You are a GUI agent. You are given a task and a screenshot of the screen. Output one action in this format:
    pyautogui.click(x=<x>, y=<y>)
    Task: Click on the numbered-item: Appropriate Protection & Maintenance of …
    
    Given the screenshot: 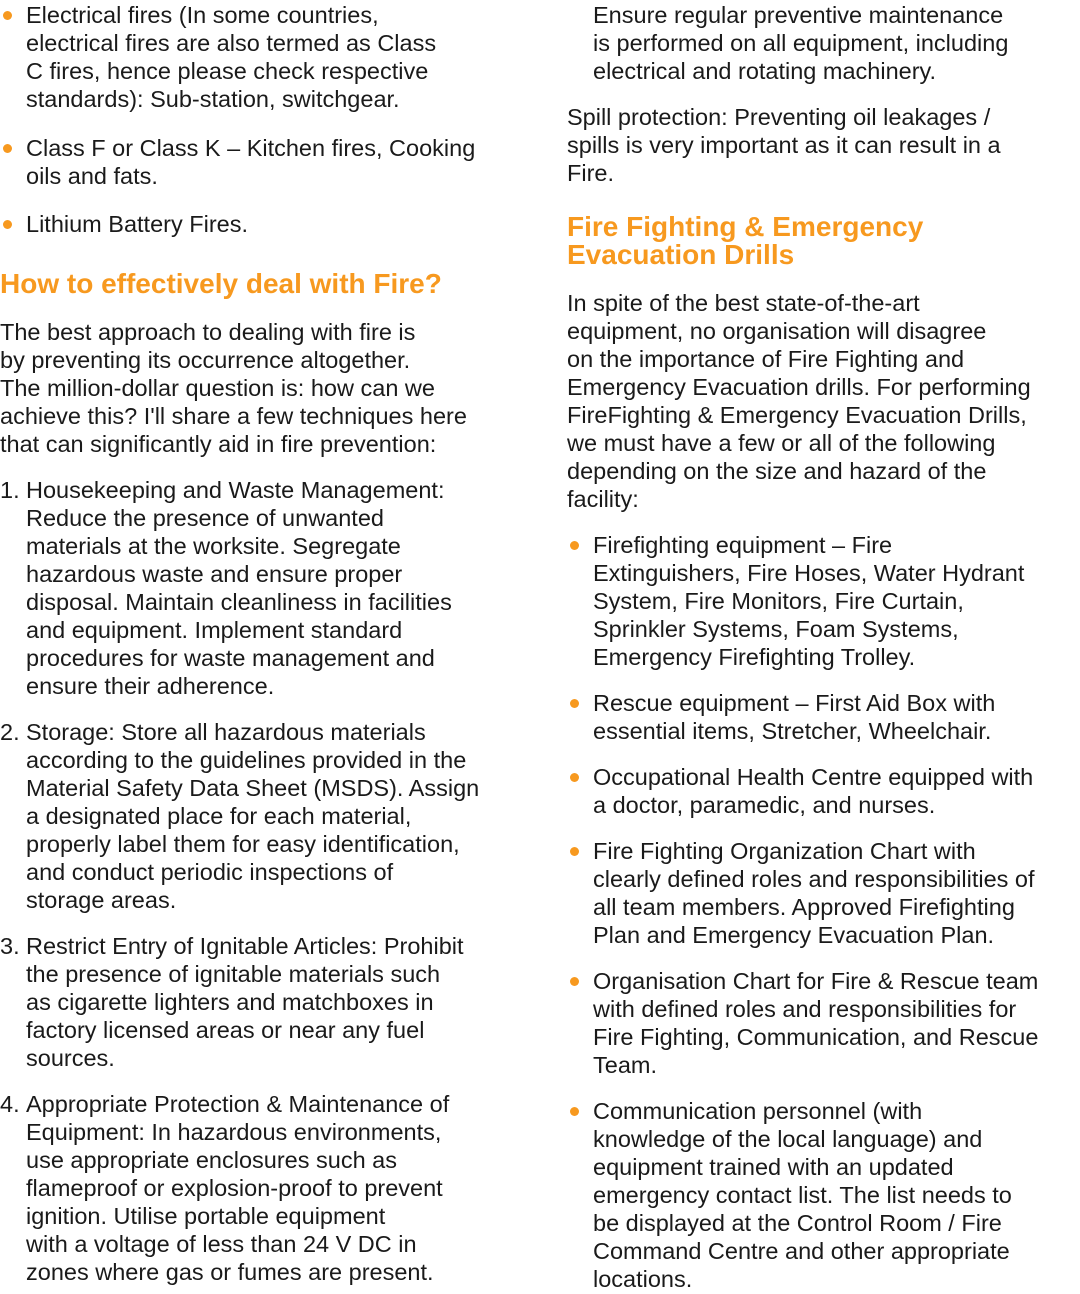 What is the action you would take?
    pyautogui.click(x=238, y=1188)
    